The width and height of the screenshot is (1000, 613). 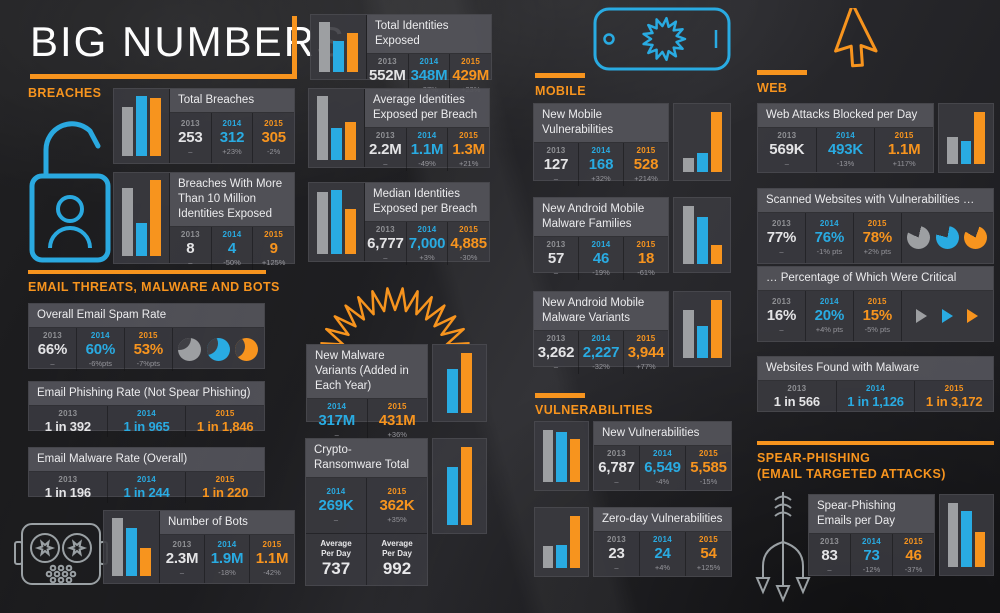 What do you see at coordinates (601, 178) in the screenshot?
I see `change-label: +32%` at bounding box center [601, 178].